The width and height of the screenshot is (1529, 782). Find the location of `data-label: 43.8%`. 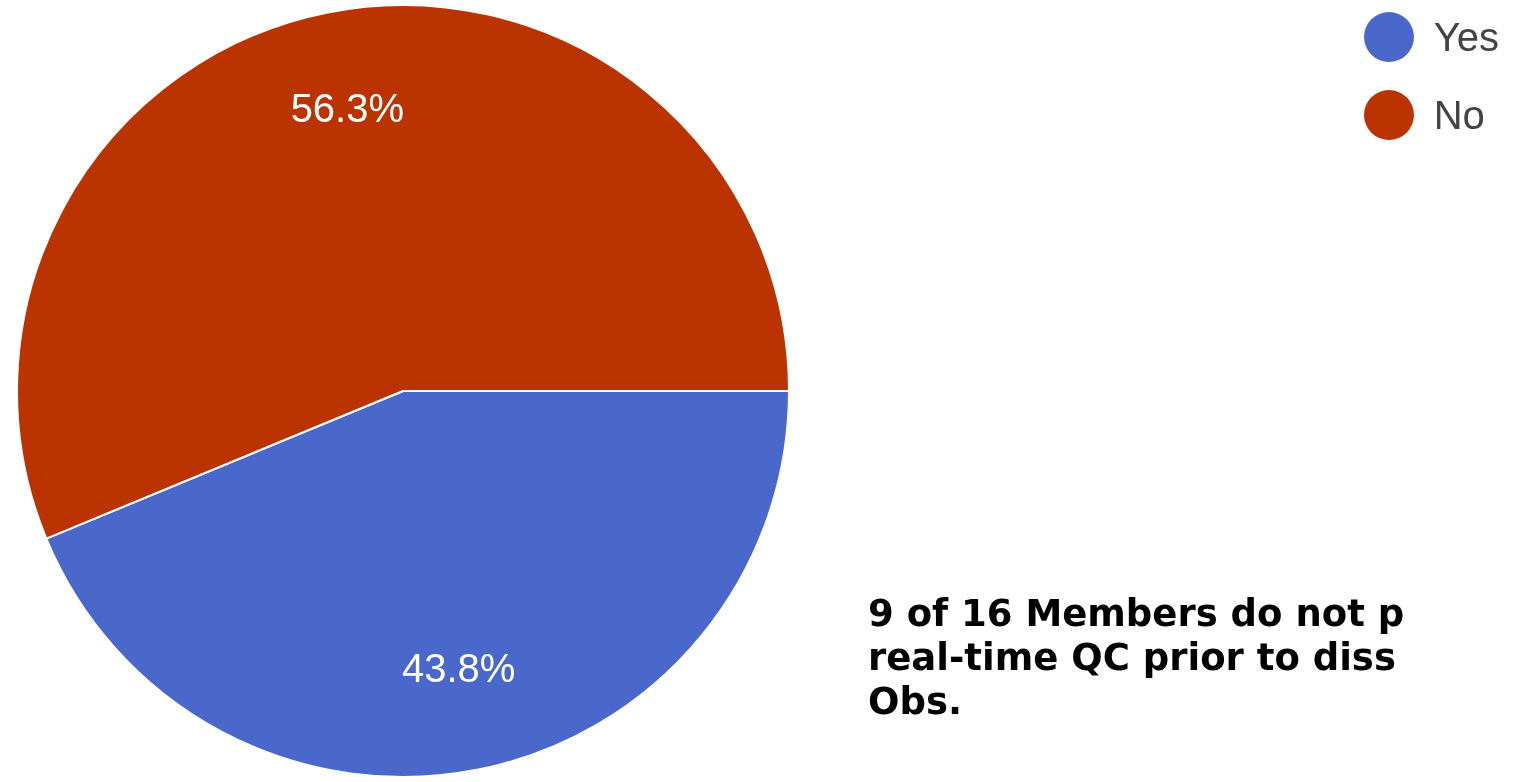

data-label: 43.8% is located at coordinates (458, 668).